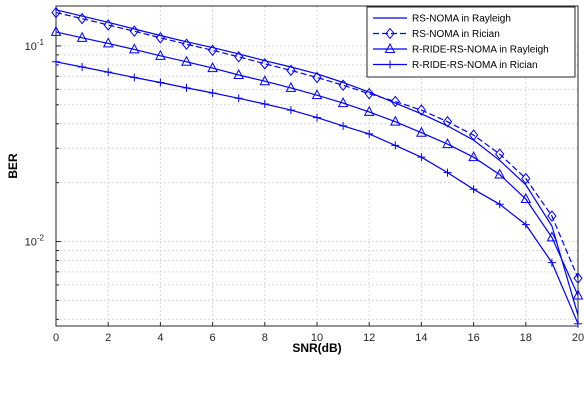 The height and width of the screenshot is (404, 584). What do you see at coordinates (480, 50) in the screenshot?
I see `legend-label: R-RIDE-RS-NOMA in Rayleigh` at bounding box center [480, 50].